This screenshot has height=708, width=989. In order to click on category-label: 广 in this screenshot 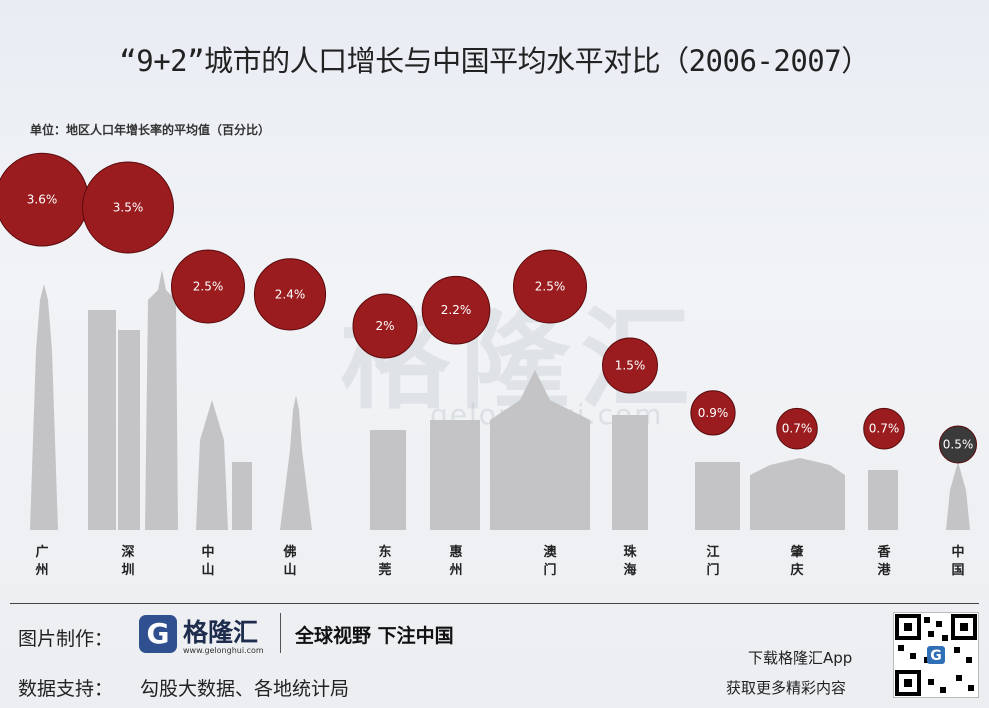, I will do `click(41, 552)`.